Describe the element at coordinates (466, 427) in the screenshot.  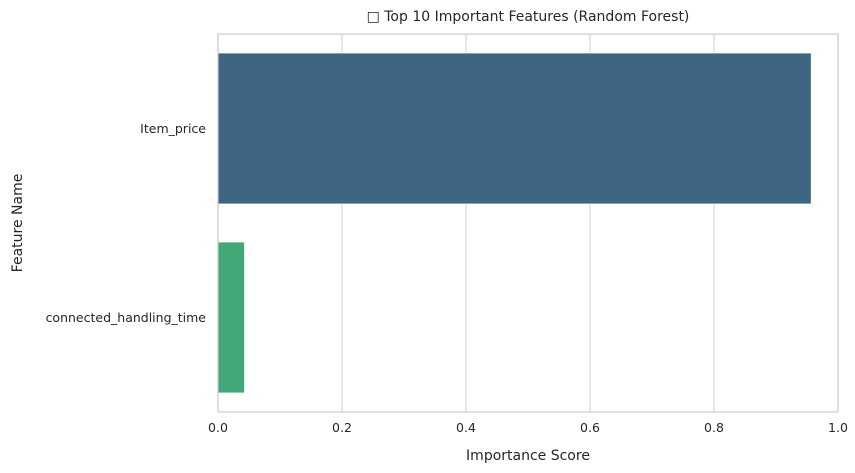
I see `x-tick-label: 0.4` at that location.